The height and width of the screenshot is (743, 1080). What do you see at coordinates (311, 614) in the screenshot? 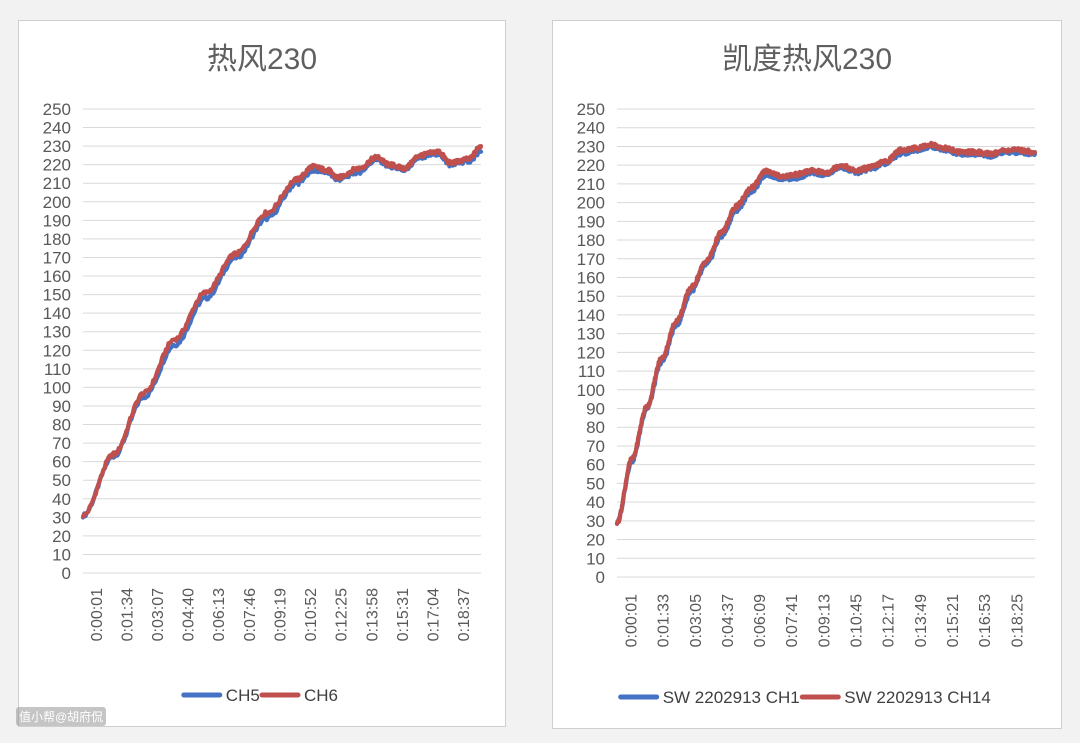
I see `x-tick-label: 0:10:52` at bounding box center [311, 614].